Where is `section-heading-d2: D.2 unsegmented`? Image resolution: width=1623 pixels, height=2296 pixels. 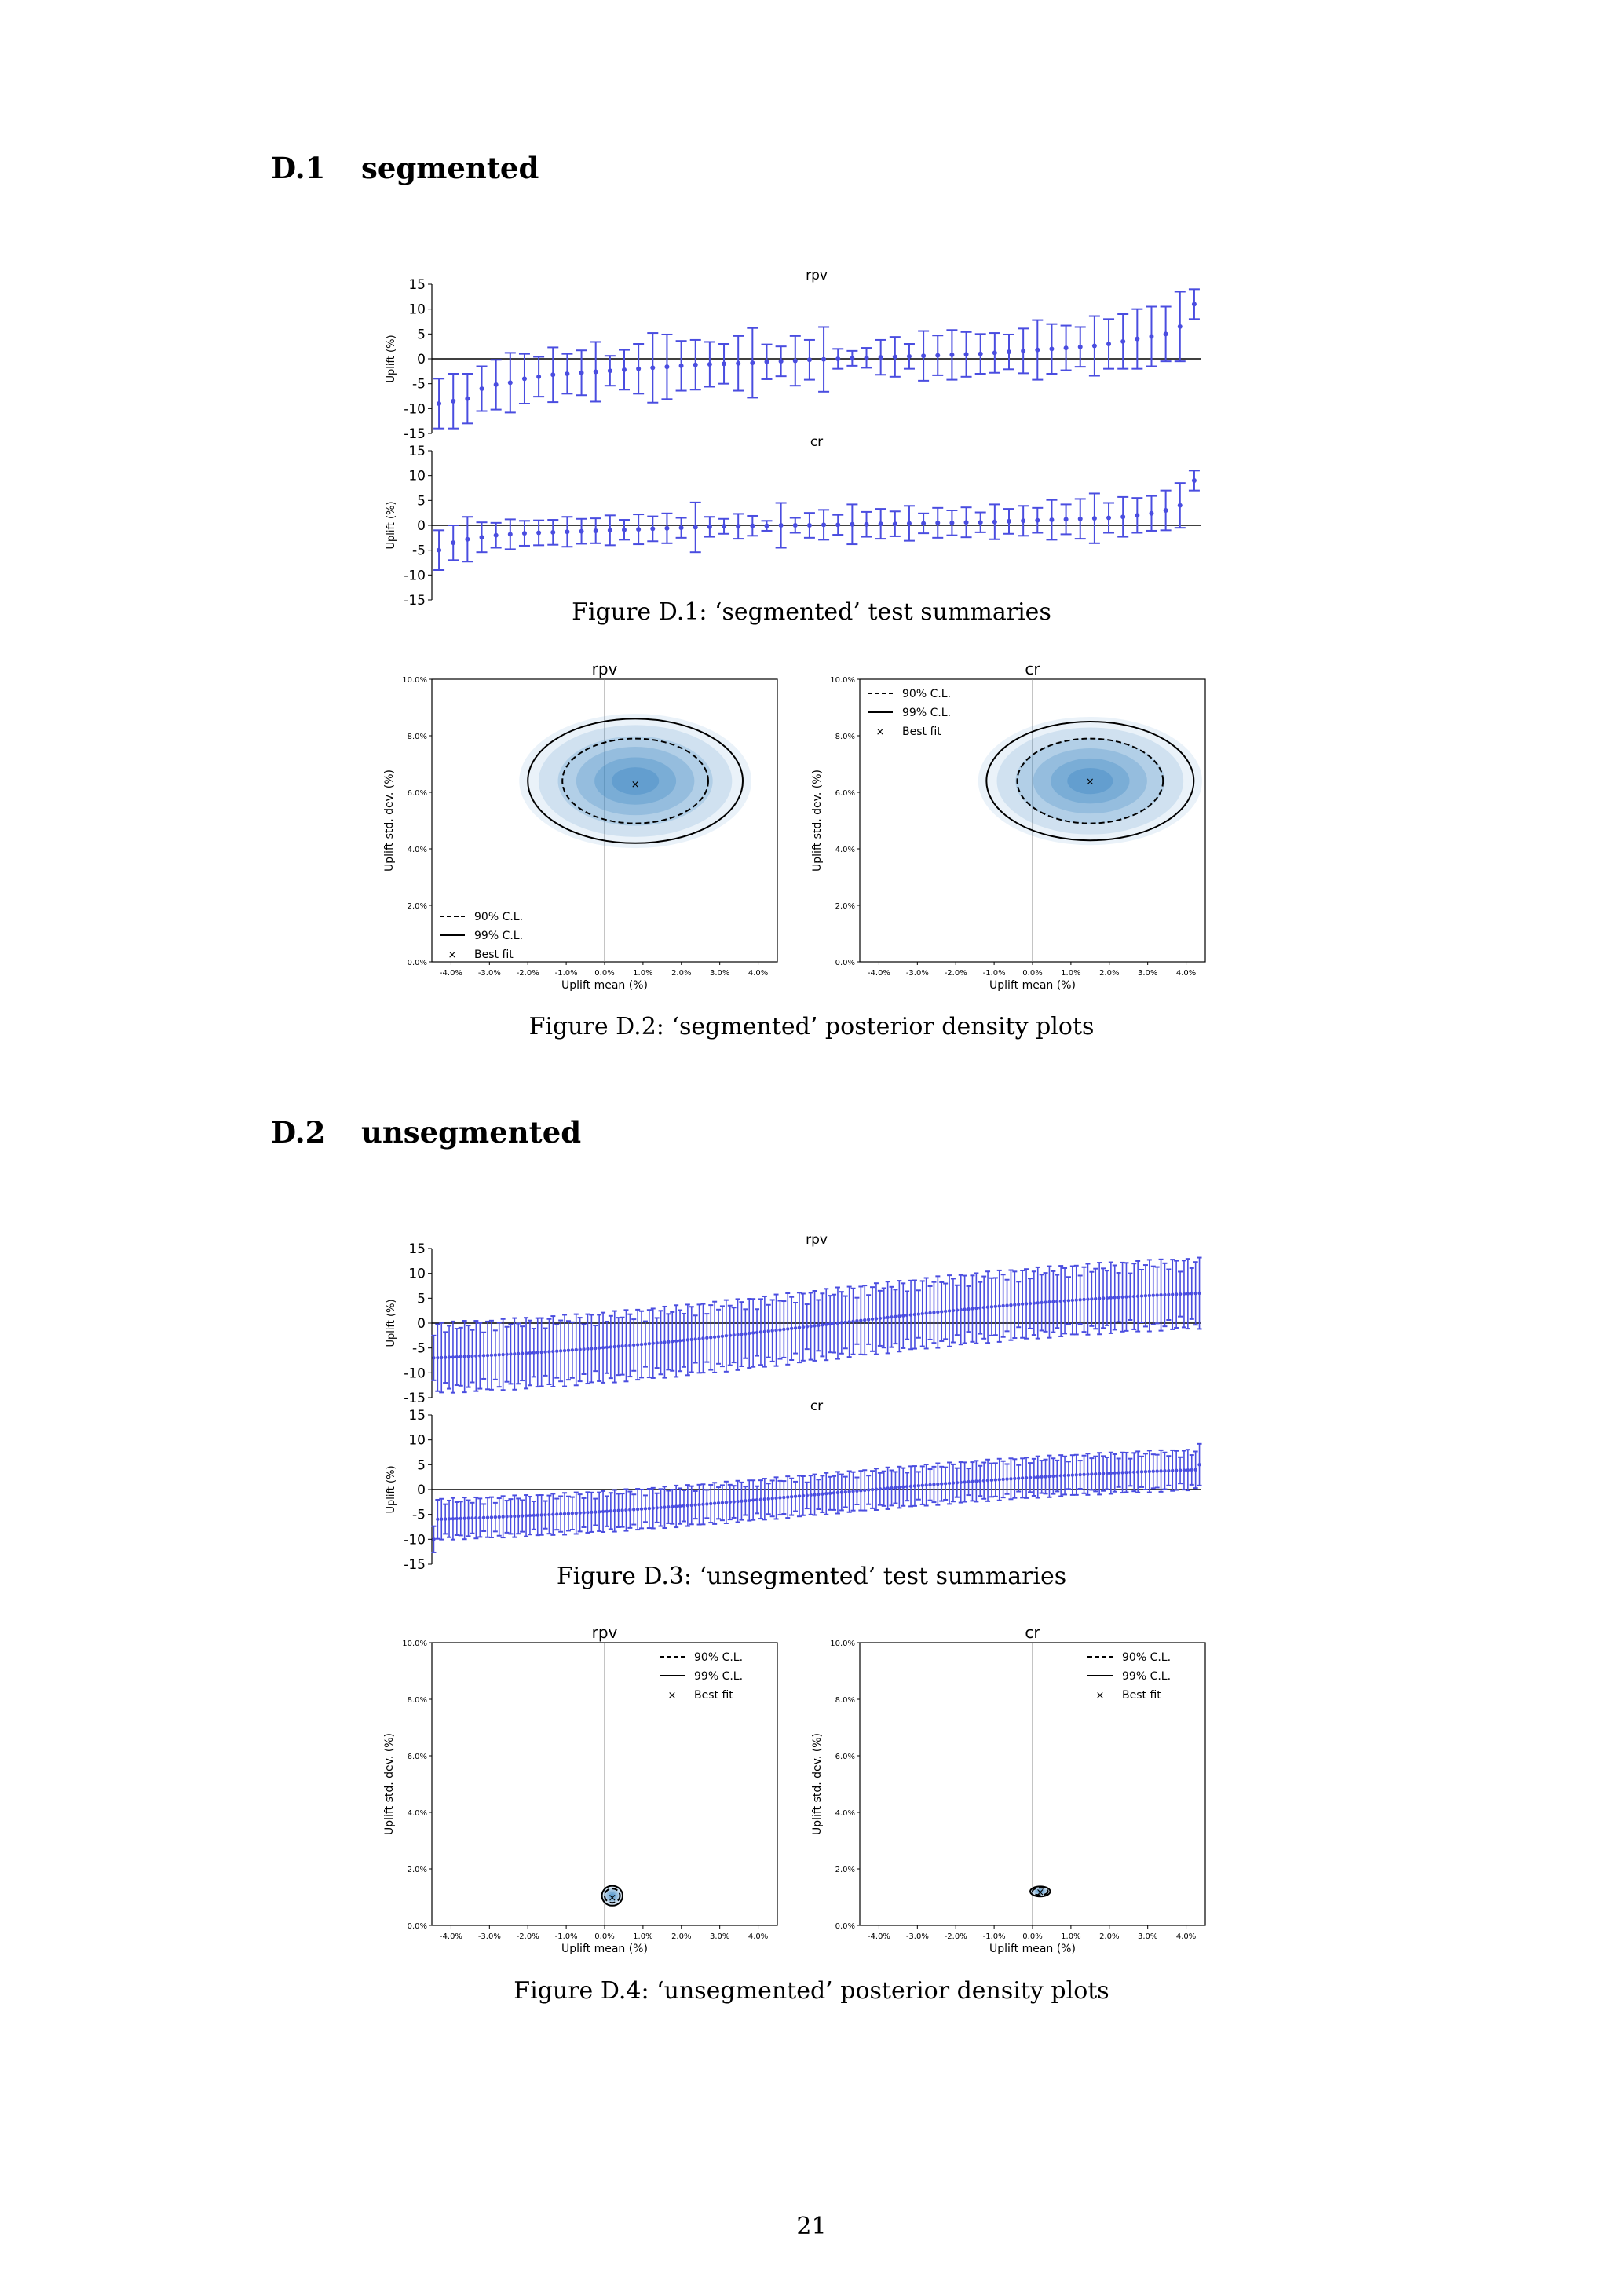
section-heading-d2: D.2 unsegmented is located at coordinates (426, 1133).